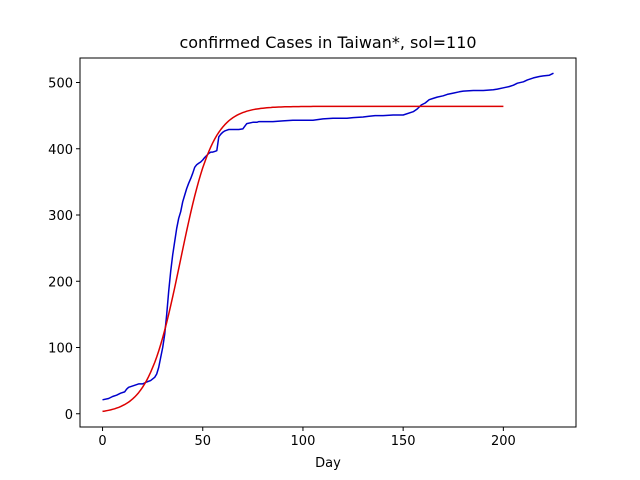 This screenshot has height=480, width=640. I want to click on y-tick-label: 200, so click(60, 282).